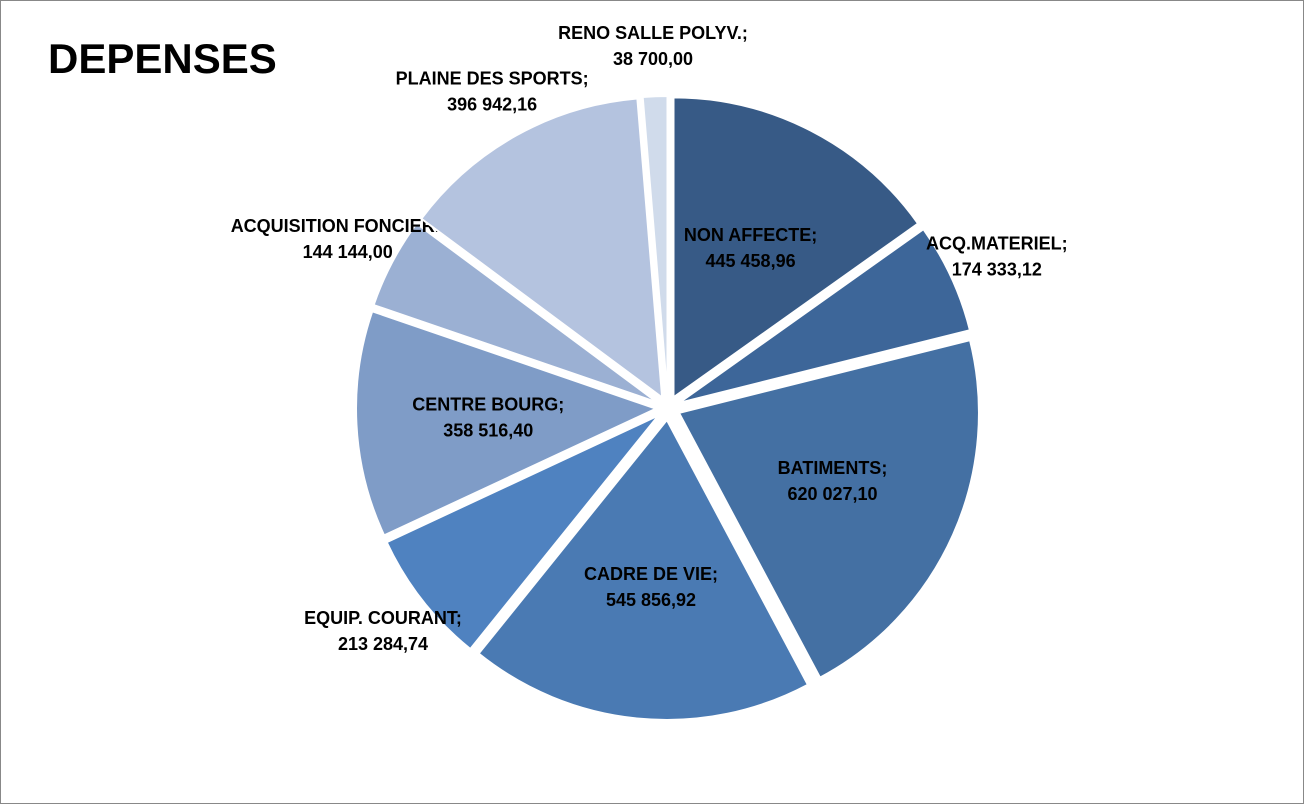  Describe the element at coordinates (832, 494) in the screenshot. I see `slice-value: 620 027,10` at that location.